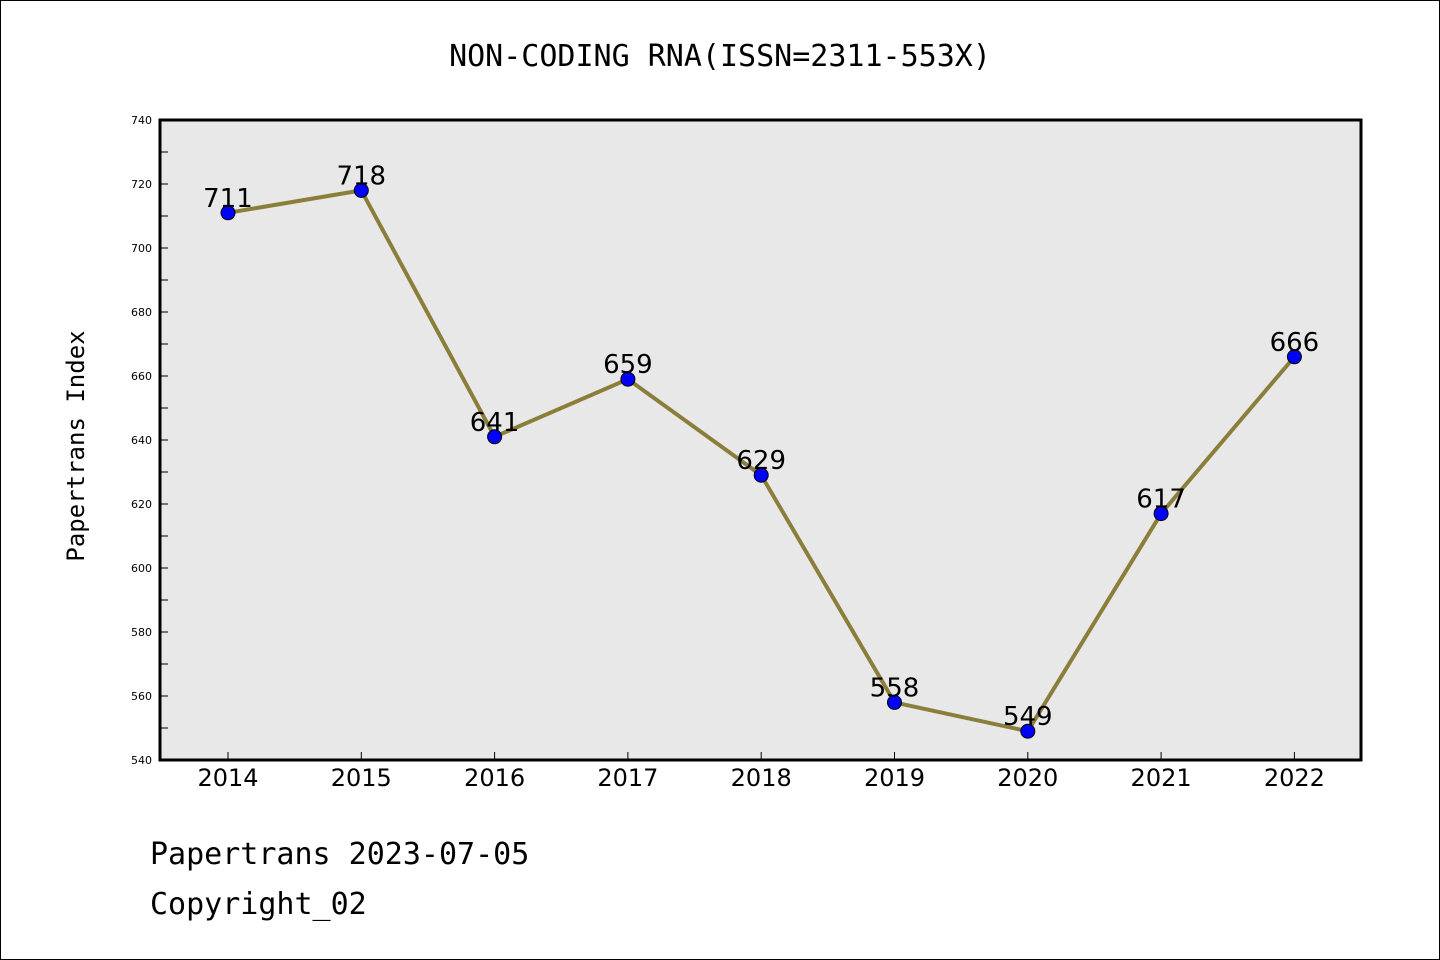 The height and width of the screenshot is (960, 1440). I want to click on y-tick-label: 620, so click(141, 504).